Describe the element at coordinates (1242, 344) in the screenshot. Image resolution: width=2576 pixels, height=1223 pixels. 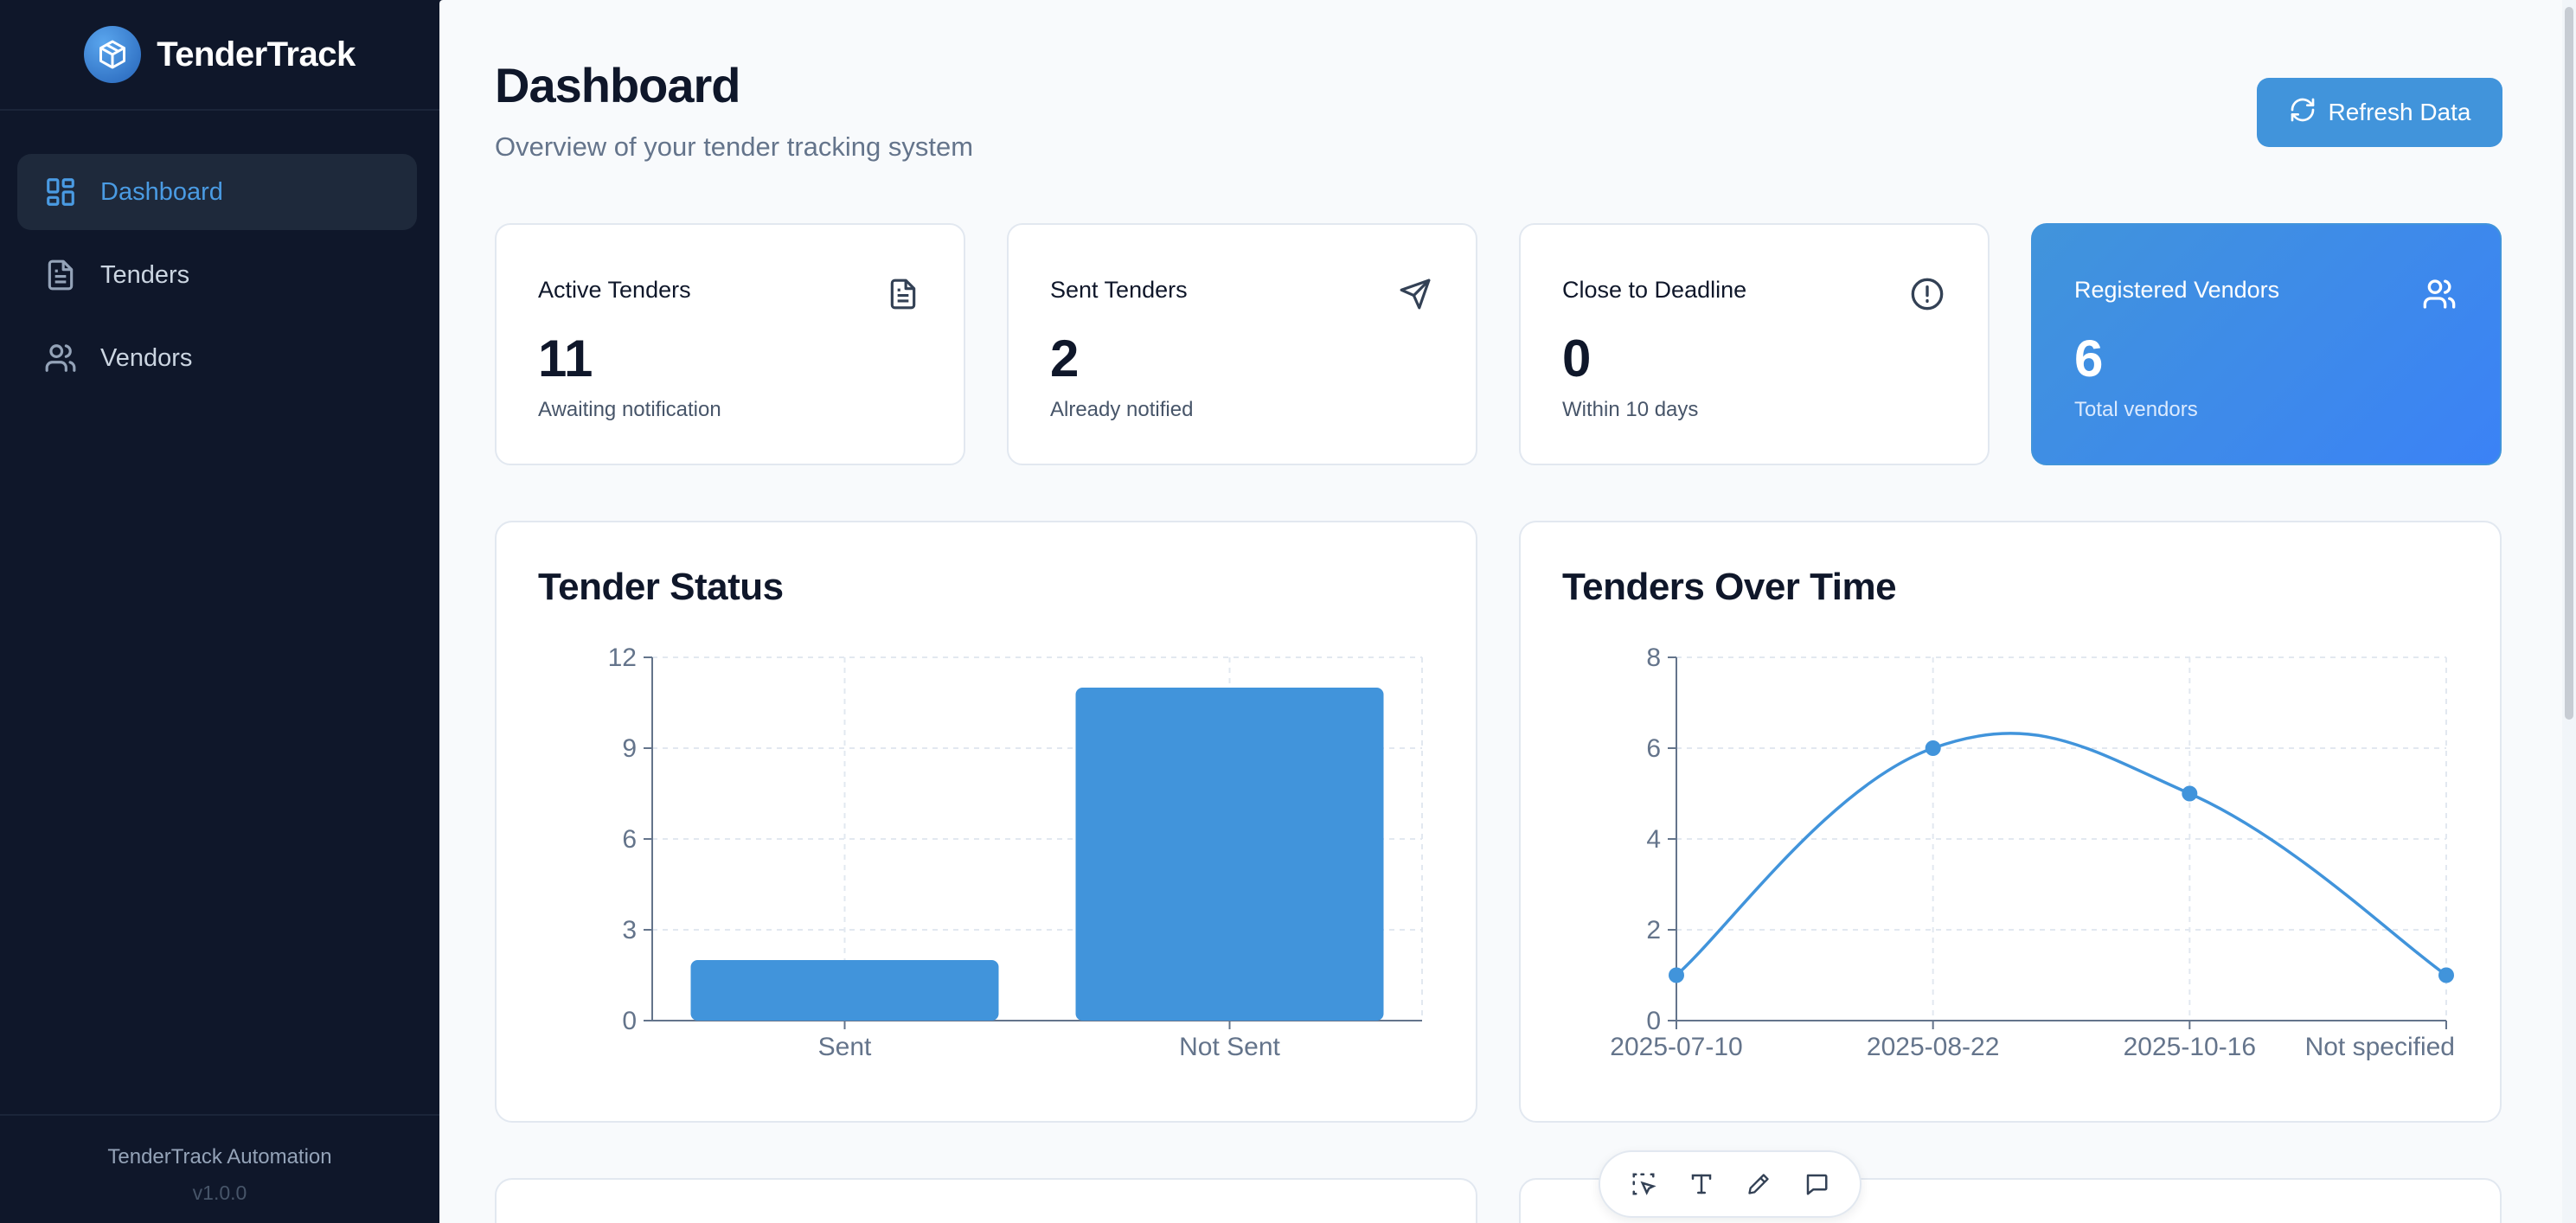
I see `stat-card-sent-tenders: Sent Tenders 2 Already notified` at that location.